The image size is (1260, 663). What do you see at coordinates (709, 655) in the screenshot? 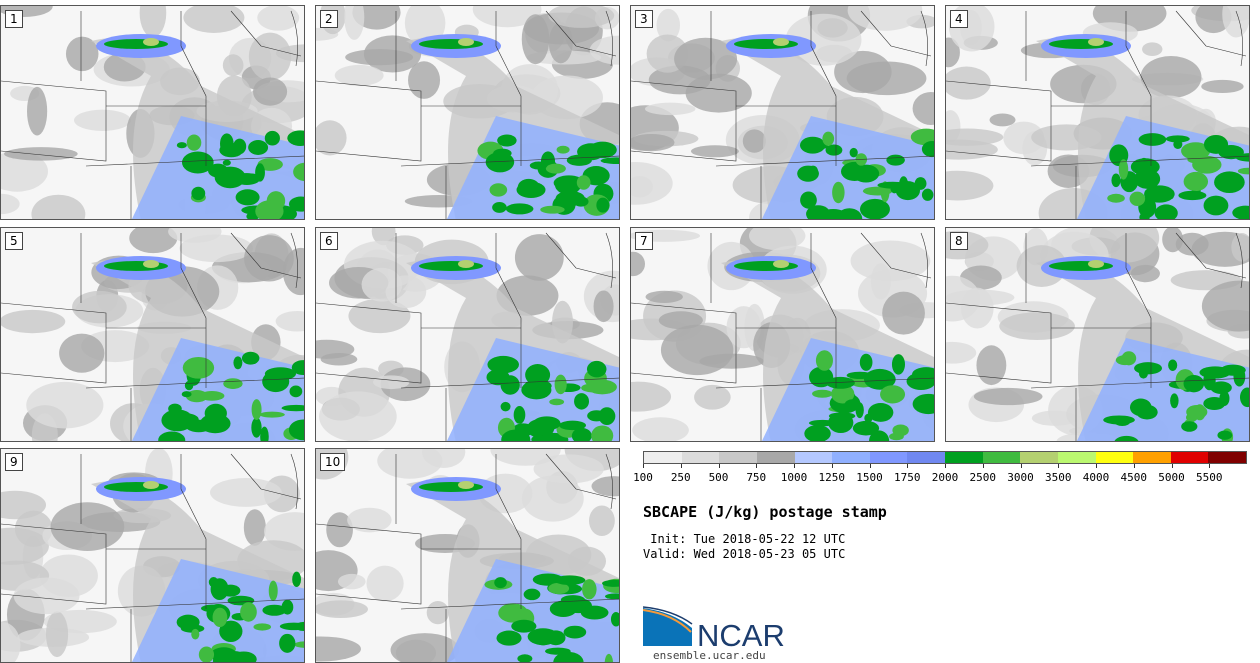
I see `site-url: ensemble.ucar.edu` at bounding box center [709, 655].